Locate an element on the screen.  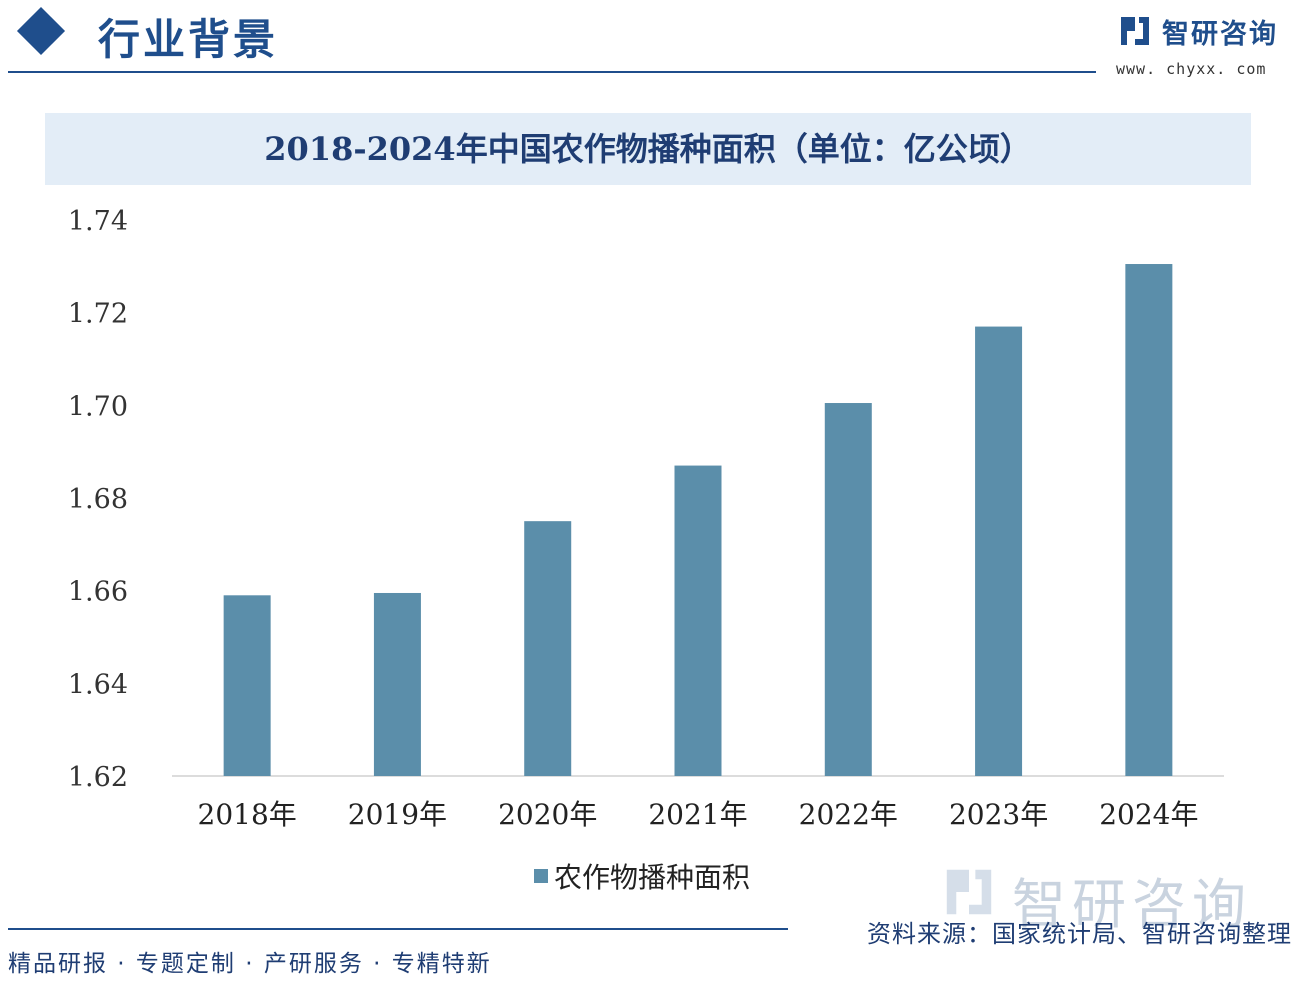
y-tick-label: 1.66 is located at coordinates (98, 592).